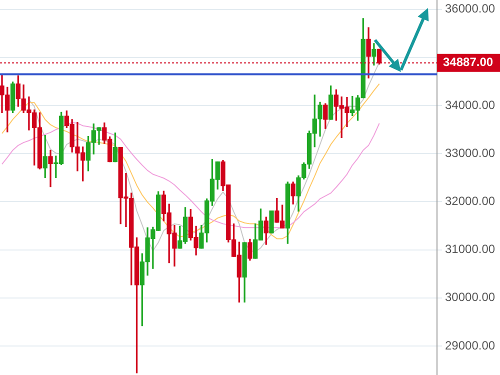 This screenshot has height=375, width=500. Describe the element at coordinates (470, 153) in the screenshot. I see `y-tick-label: 33000.00` at that location.